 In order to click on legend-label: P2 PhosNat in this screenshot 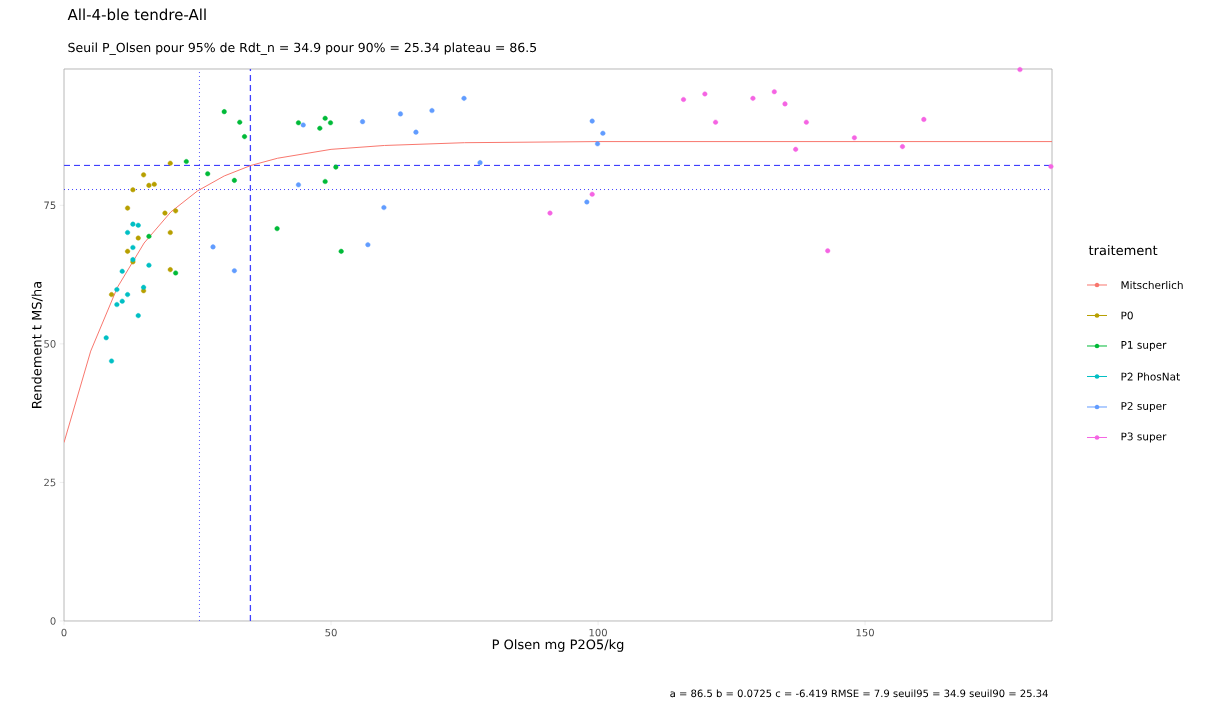, I will do `click(1150, 376)`.